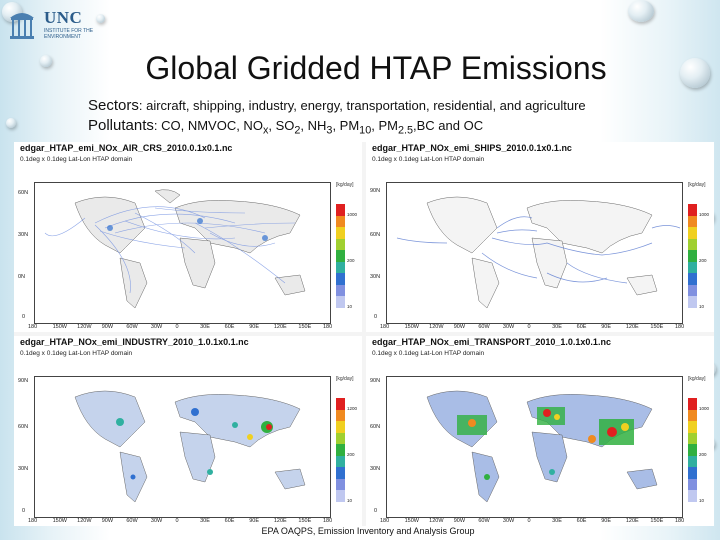  I want to click on sectors-label: Sectors, so click(113, 105).